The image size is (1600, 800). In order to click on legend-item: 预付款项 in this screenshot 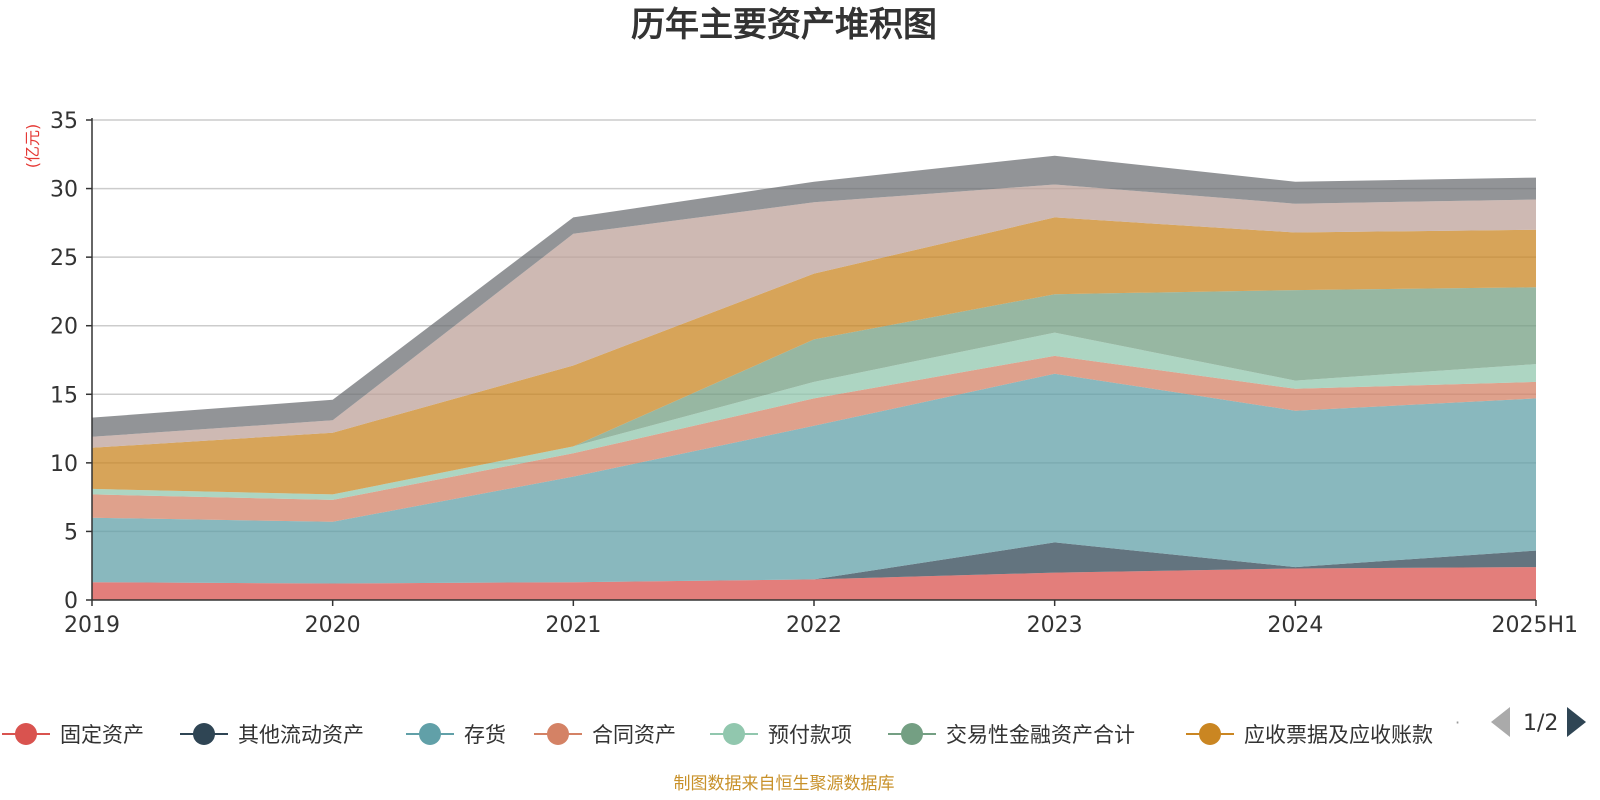, I will do `click(781, 735)`.